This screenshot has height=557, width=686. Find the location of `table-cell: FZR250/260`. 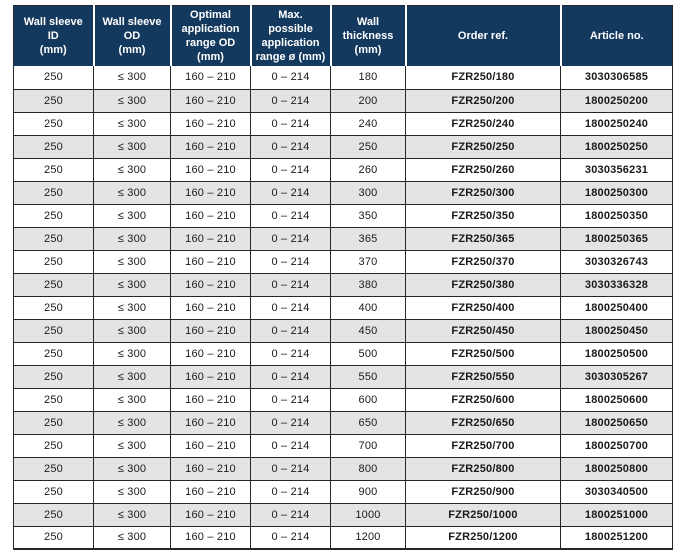

table-cell: FZR250/260 is located at coordinates (483, 169).